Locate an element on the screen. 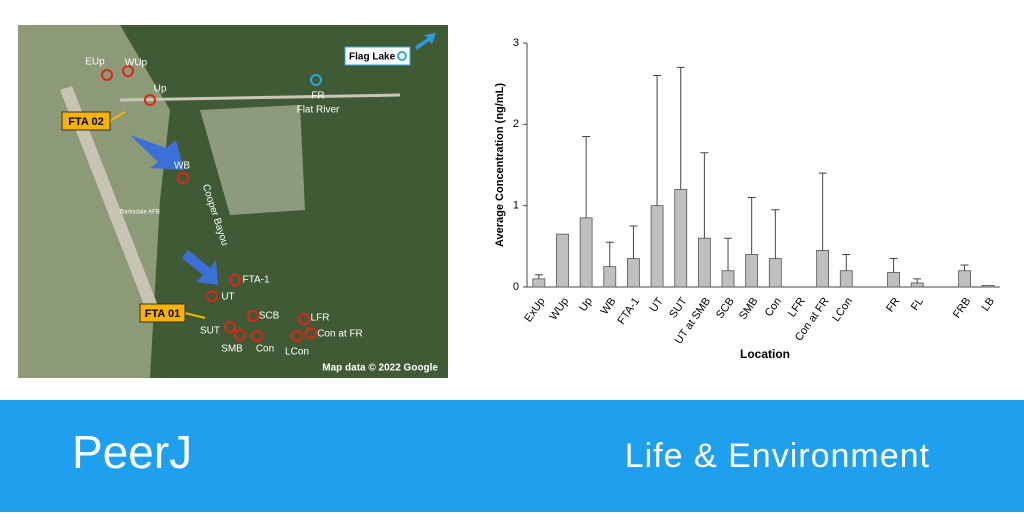 The height and width of the screenshot is (517, 1024). x-tick-label: FRB is located at coordinates (962, 308).